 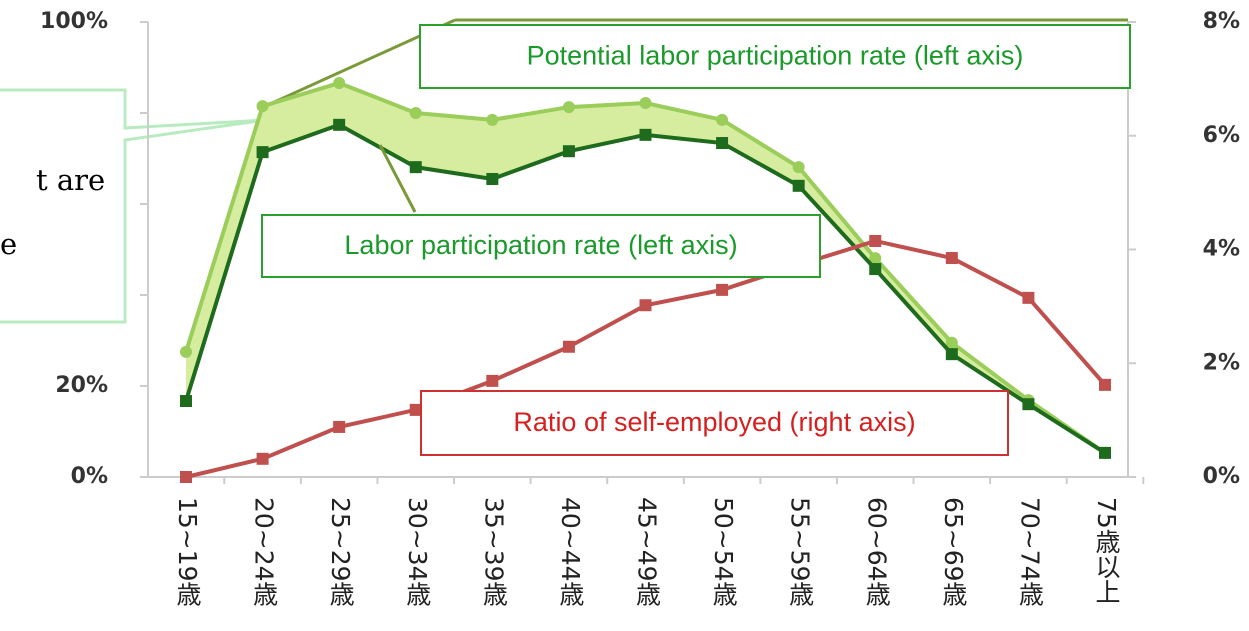 I want to click on y2-tick-label: 4%, so click(x=1221, y=249).